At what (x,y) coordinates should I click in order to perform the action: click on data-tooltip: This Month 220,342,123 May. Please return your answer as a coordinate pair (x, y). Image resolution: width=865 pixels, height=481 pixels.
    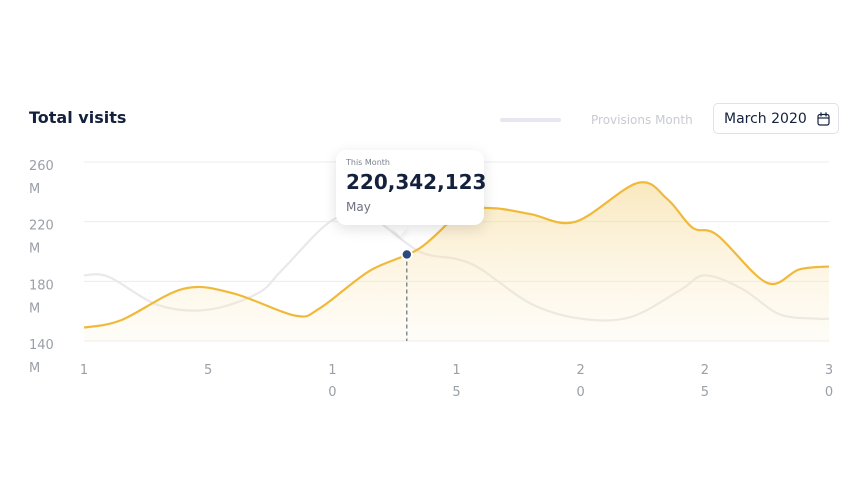
    Looking at the image, I should click on (411, 187).